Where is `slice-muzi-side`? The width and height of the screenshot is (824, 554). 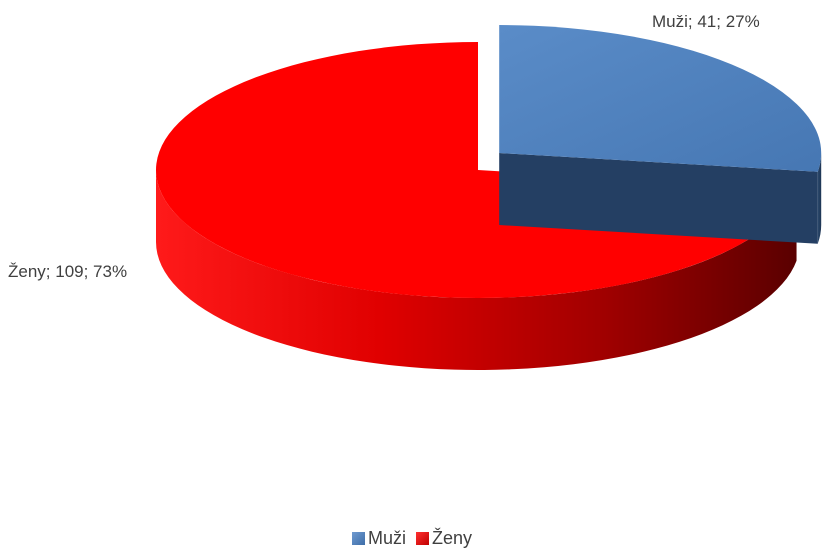 slice-muzi-side is located at coordinates (819, 198).